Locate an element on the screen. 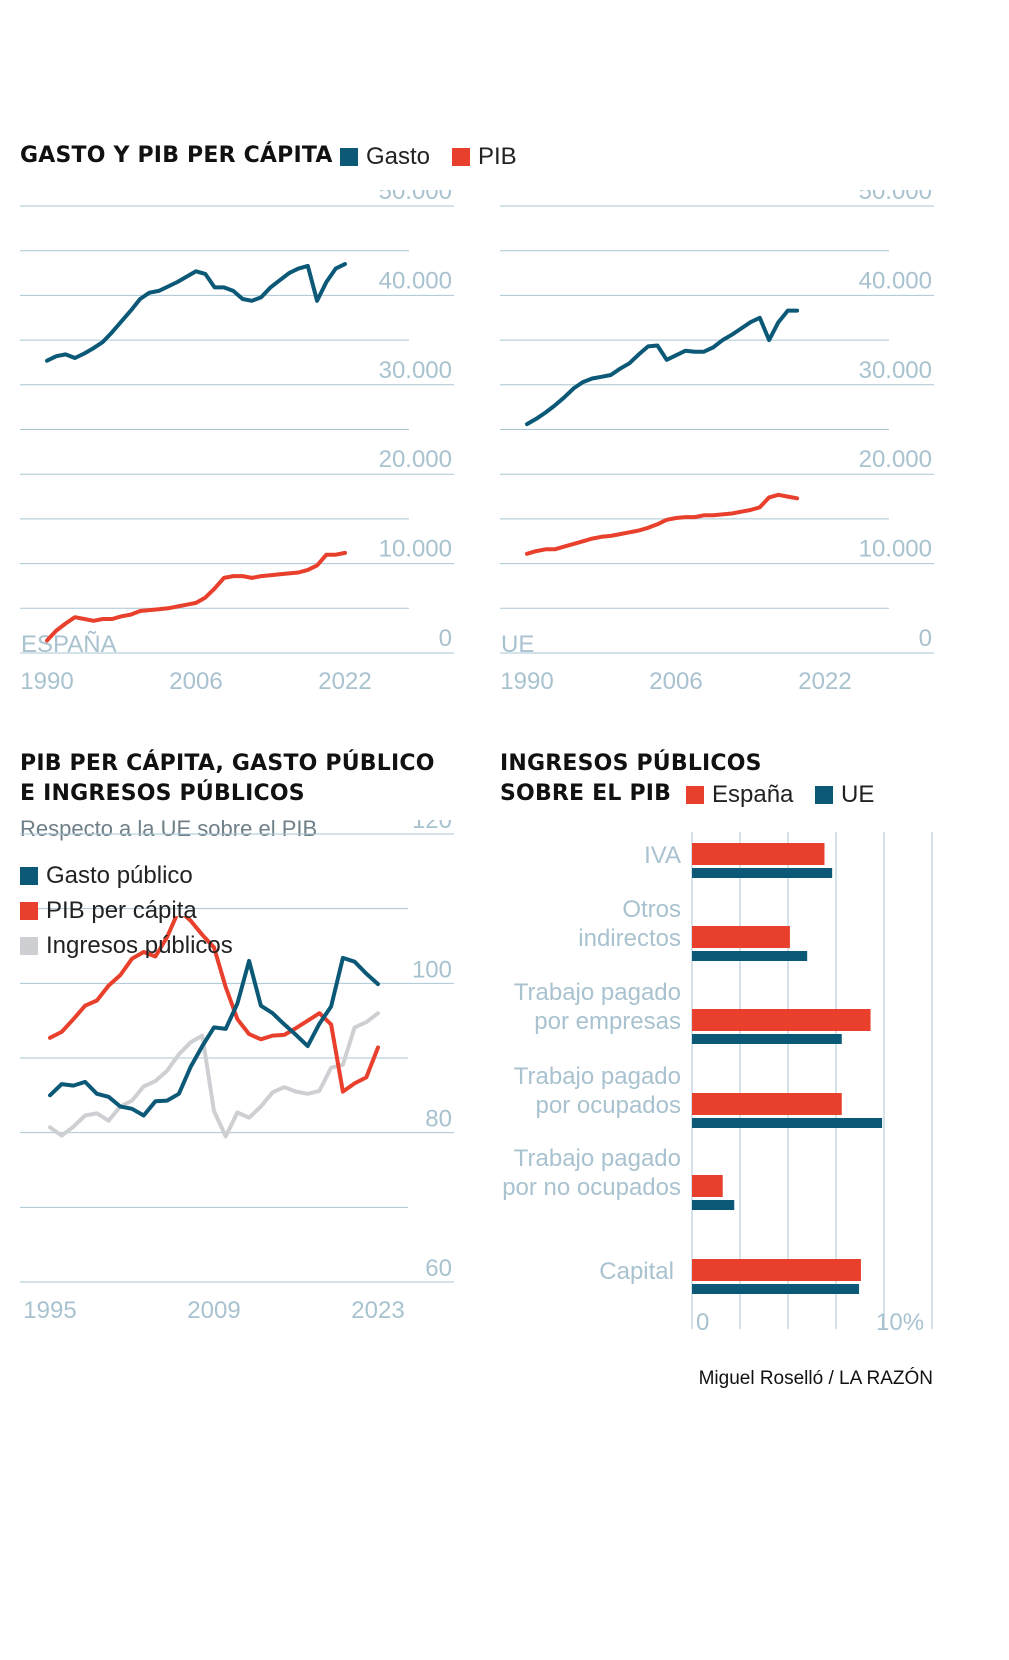 The height and width of the screenshot is (1660, 1009). credit: Miguel Roselló / LA RAZÓN is located at coordinates (815, 1378).